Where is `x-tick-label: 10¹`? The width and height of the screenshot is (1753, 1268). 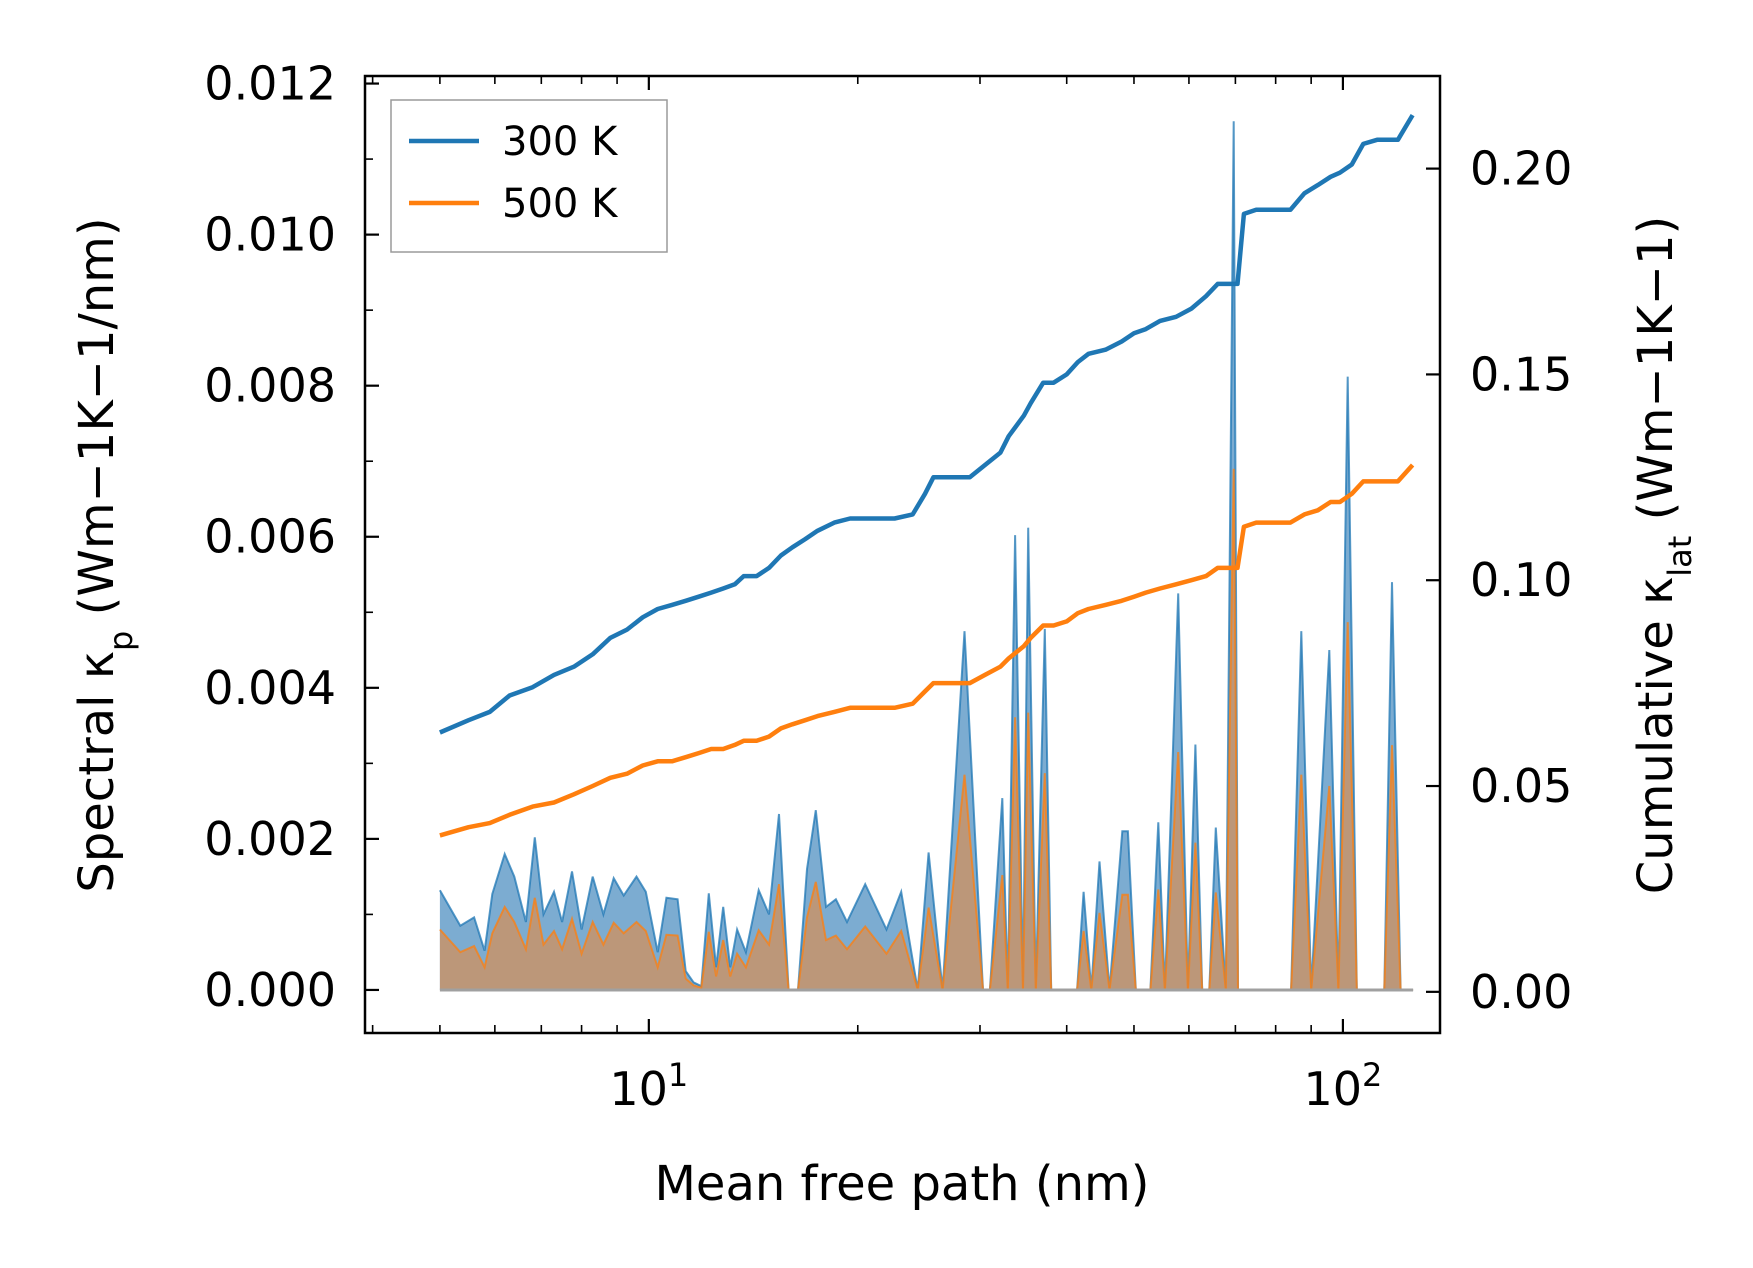
x-tick-label: 10¹ is located at coordinates (648, 1086).